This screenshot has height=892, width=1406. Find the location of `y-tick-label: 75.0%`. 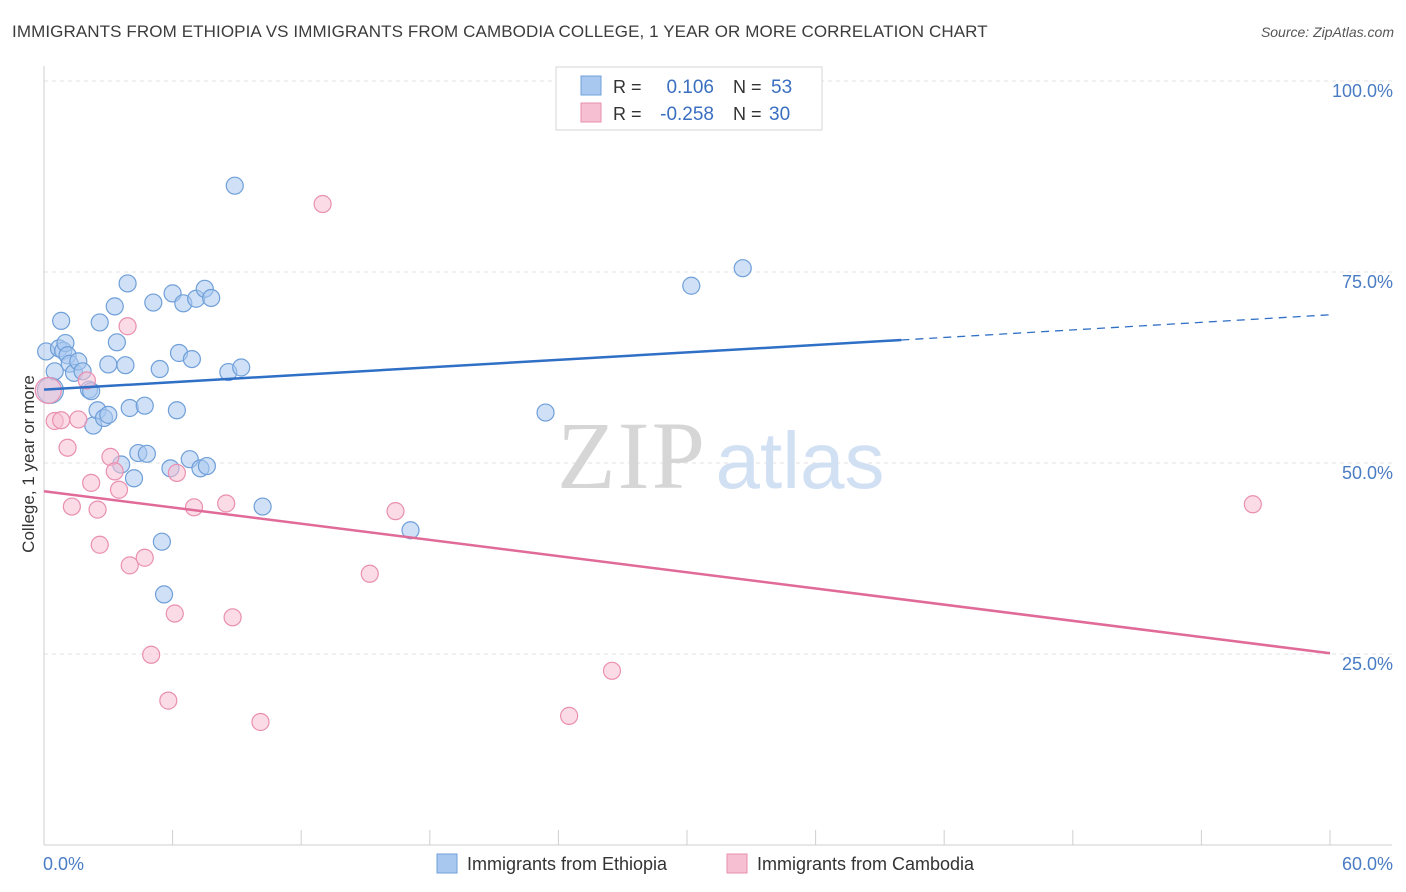

y-tick-label: 75.0% is located at coordinates (1367, 282).